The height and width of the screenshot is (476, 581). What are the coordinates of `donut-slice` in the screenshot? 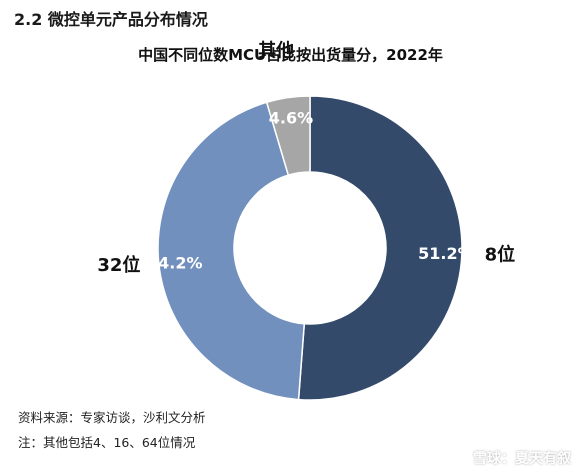 It's located at (288, 136).